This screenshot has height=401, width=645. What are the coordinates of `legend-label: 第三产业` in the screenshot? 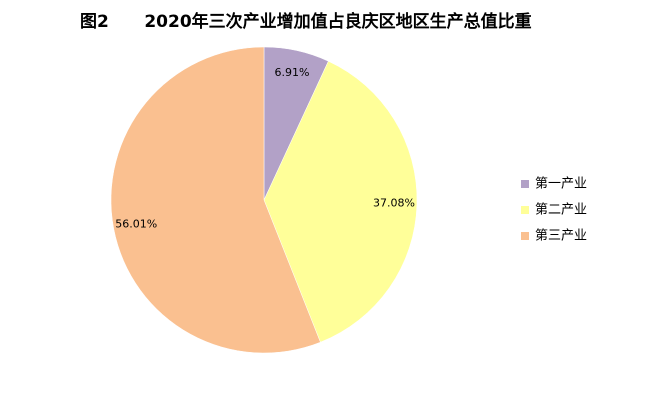 It's located at (561, 236).